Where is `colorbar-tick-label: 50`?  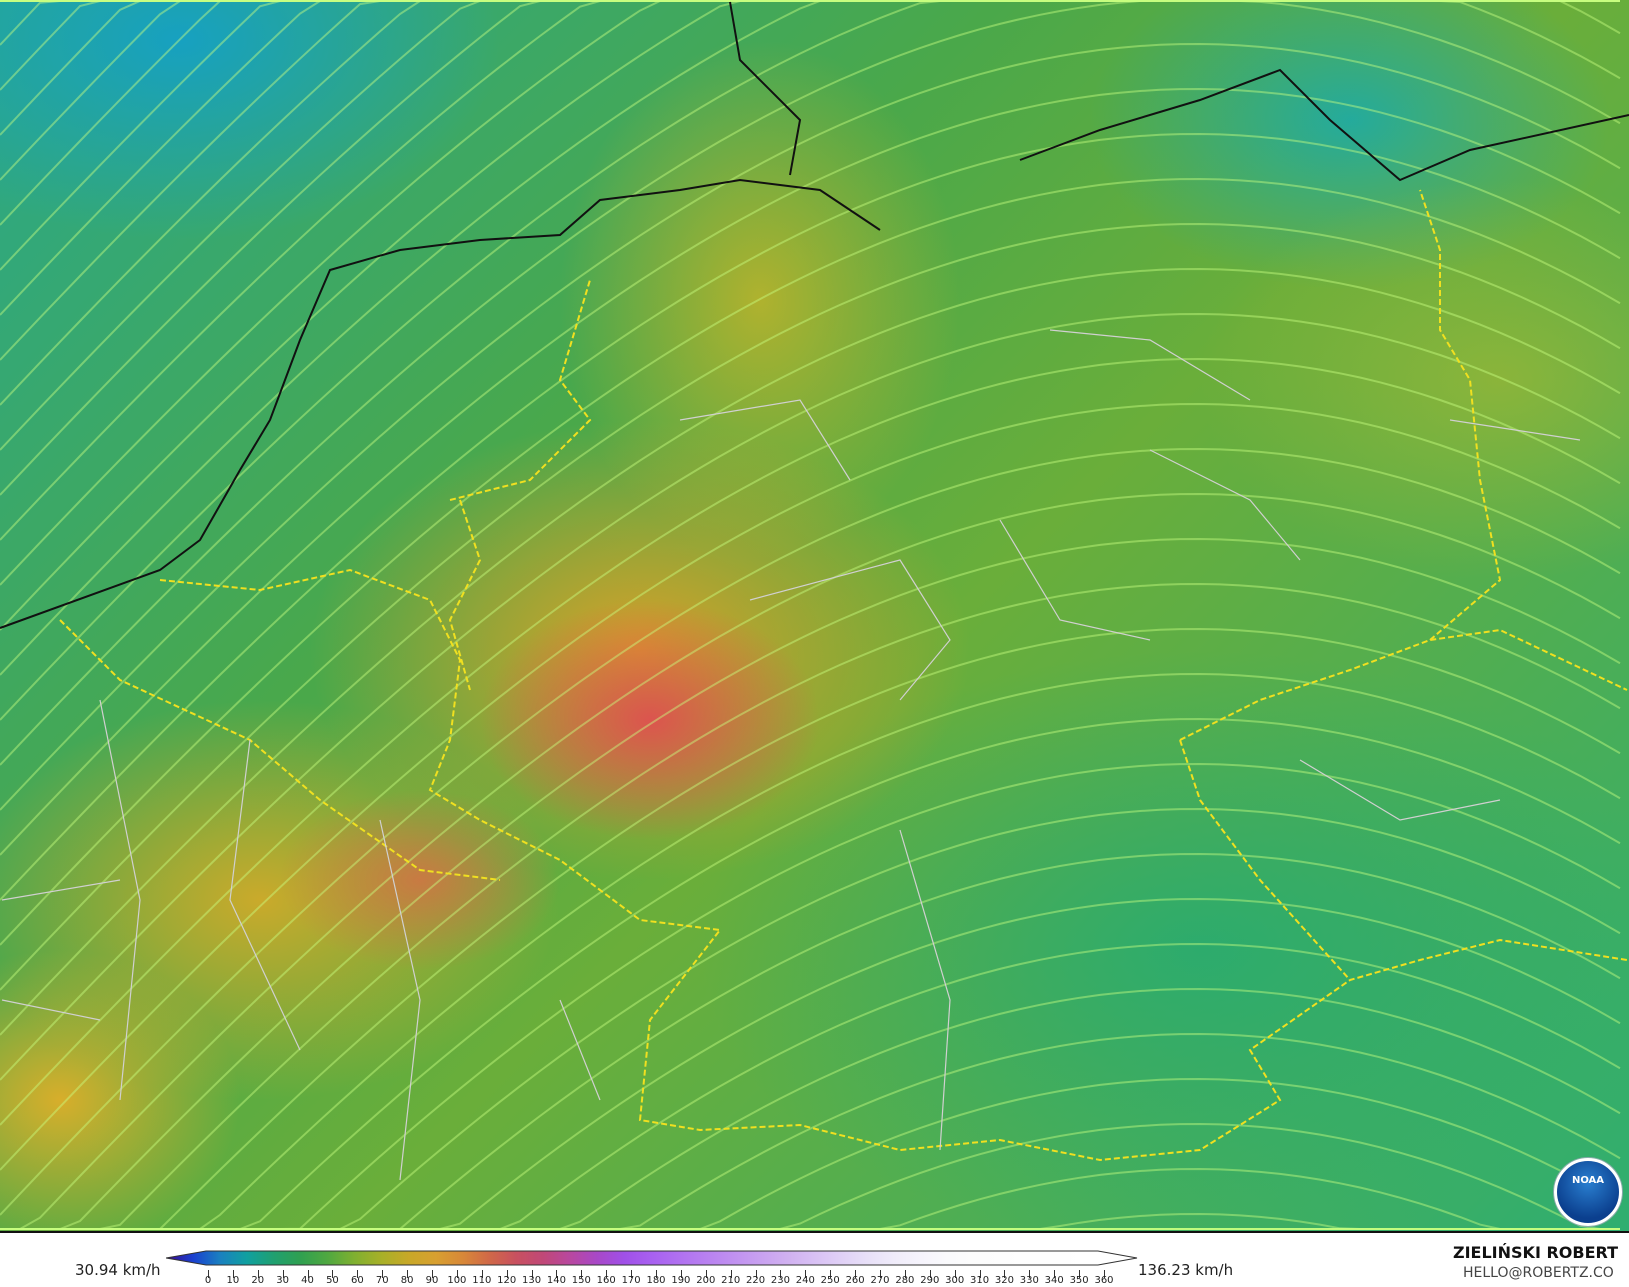
colorbar-tick-label: 50 is located at coordinates (332, 1280).